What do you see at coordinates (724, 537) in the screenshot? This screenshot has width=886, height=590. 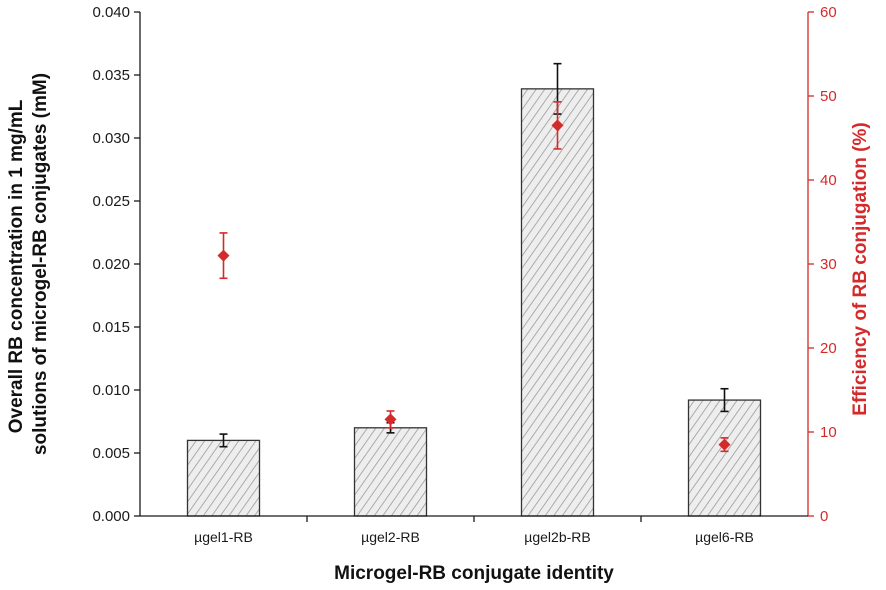 I see `category-label: µgel6-RB` at bounding box center [724, 537].